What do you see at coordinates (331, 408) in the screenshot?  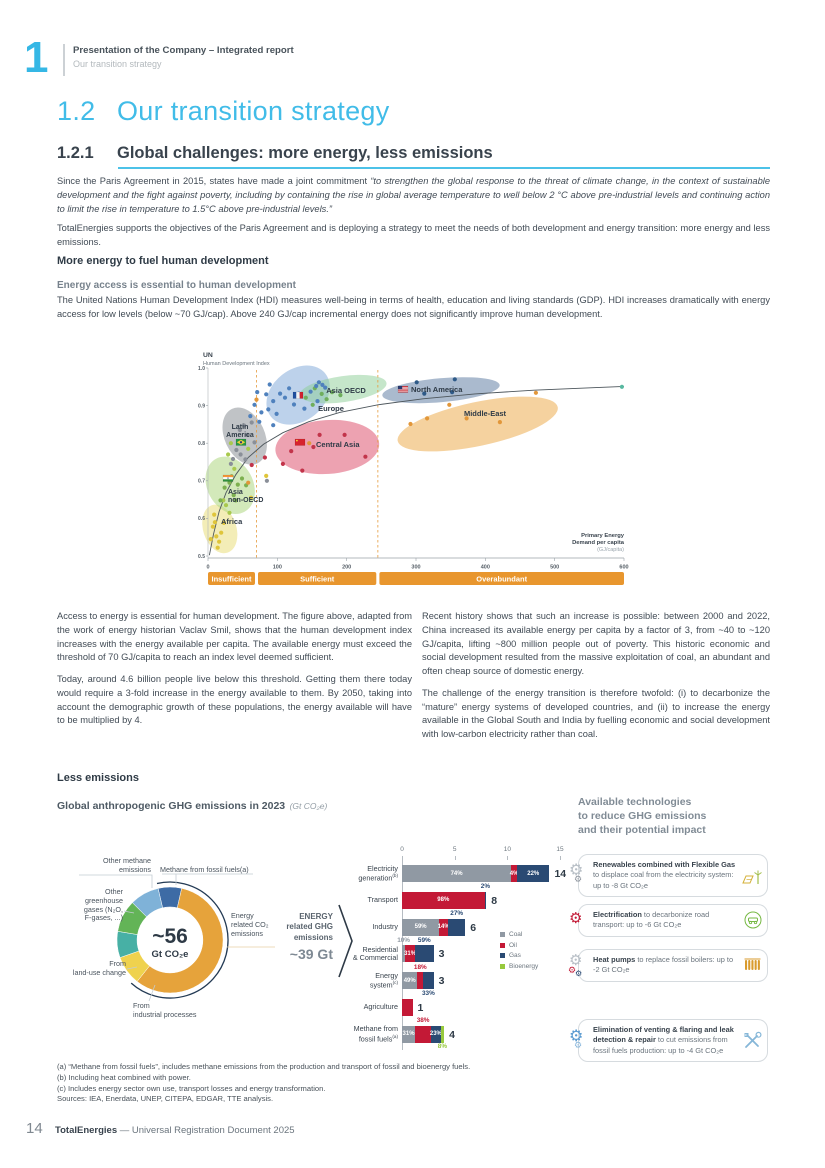 I see `region-label: Europe` at bounding box center [331, 408].